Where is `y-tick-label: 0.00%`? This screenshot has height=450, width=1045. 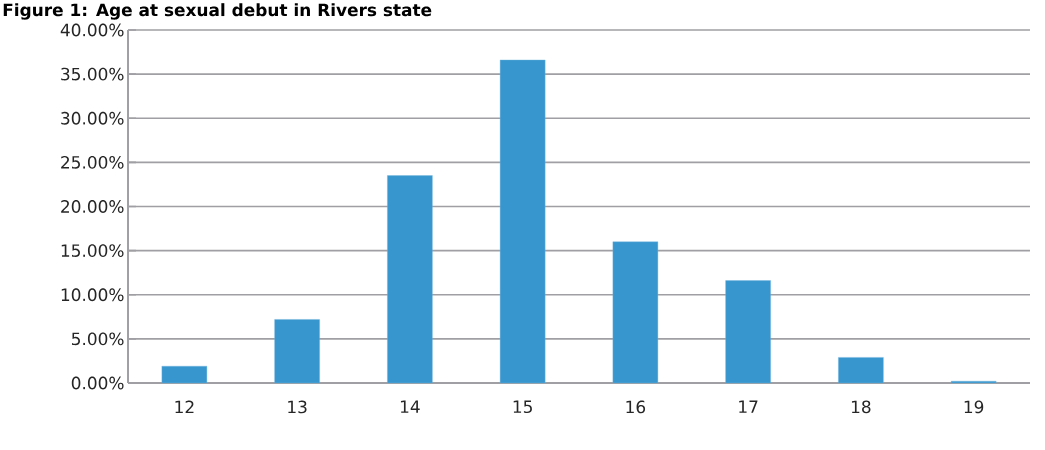
y-tick-label: 0.00% is located at coordinates (97, 383).